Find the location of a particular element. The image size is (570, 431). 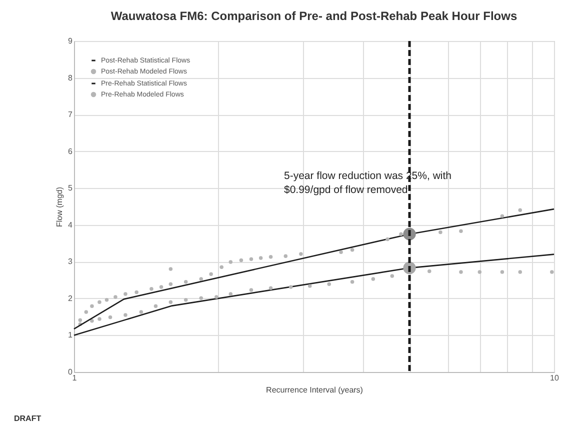

y-axis-title: Flow (mgd) is located at coordinates (59, 207).